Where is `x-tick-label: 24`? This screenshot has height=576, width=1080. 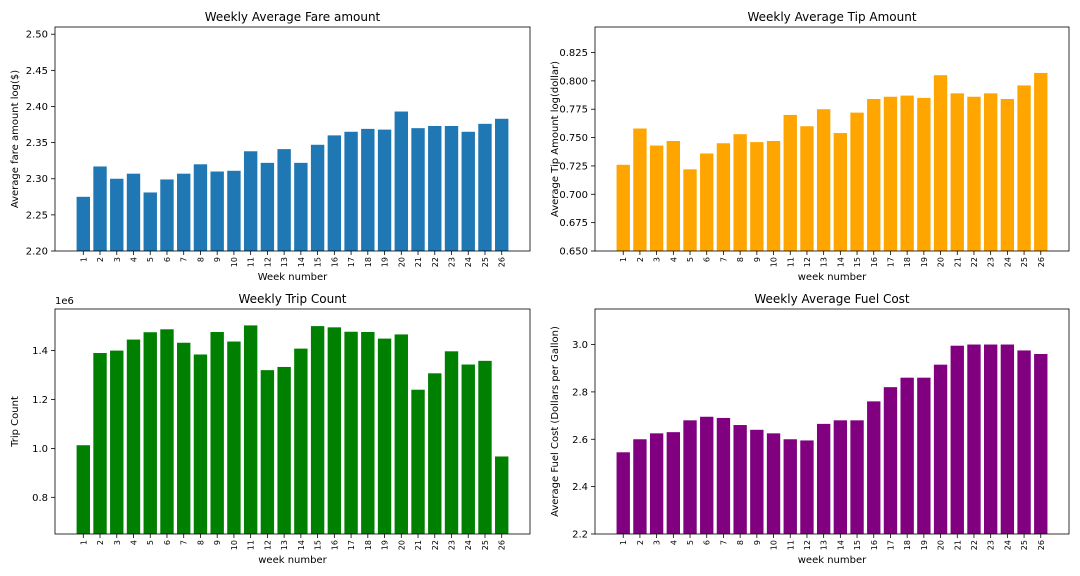
x-tick-label: 24 is located at coordinates (468, 545).